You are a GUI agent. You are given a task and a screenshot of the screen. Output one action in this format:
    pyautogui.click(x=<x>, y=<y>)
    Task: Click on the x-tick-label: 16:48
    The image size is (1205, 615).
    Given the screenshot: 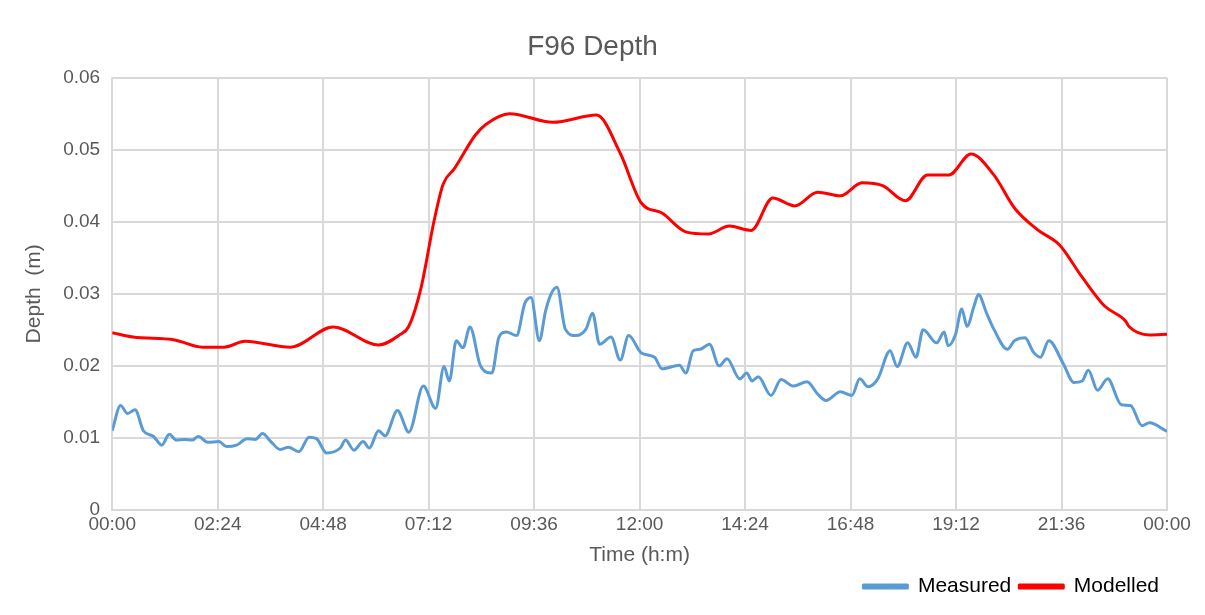 What is the action you would take?
    pyautogui.click(x=850, y=523)
    